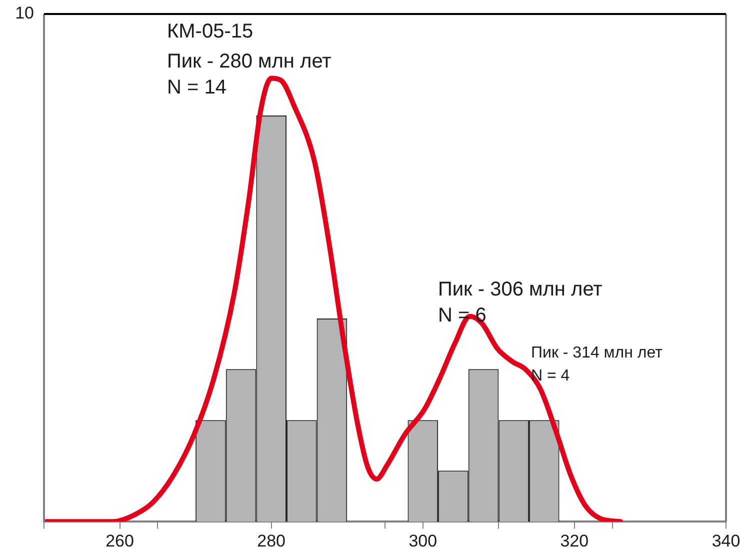 The height and width of the screenshot is (555, 755). I want to click on x-tick-label: 340, so click(726, 540).